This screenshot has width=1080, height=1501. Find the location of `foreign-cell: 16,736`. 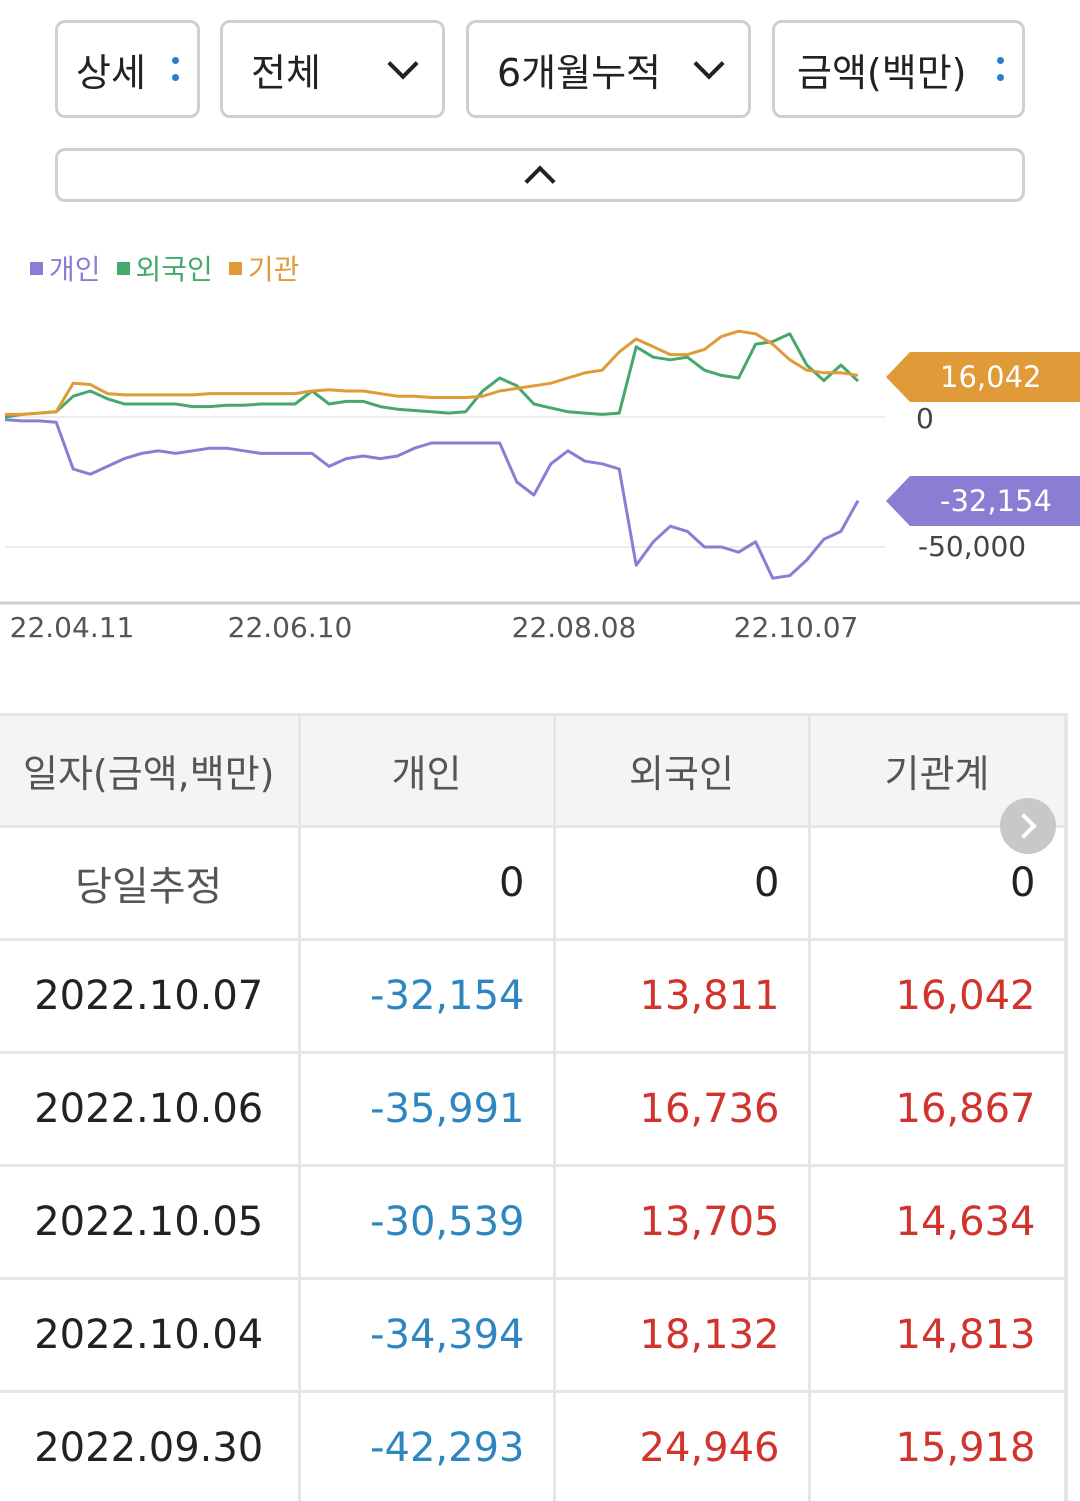

foreign-cell: 16,736 is located at coordinates (682, 1109).